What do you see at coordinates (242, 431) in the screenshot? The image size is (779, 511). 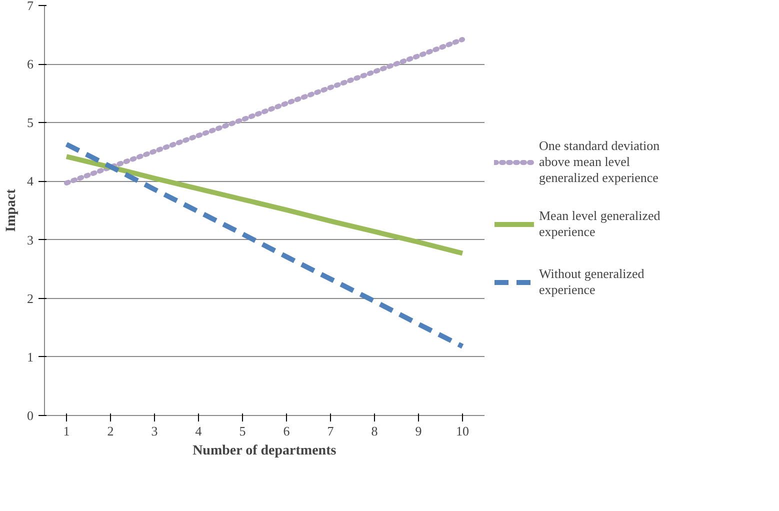 I see `x-tick-label: 5` at bounding box center [242, 431].